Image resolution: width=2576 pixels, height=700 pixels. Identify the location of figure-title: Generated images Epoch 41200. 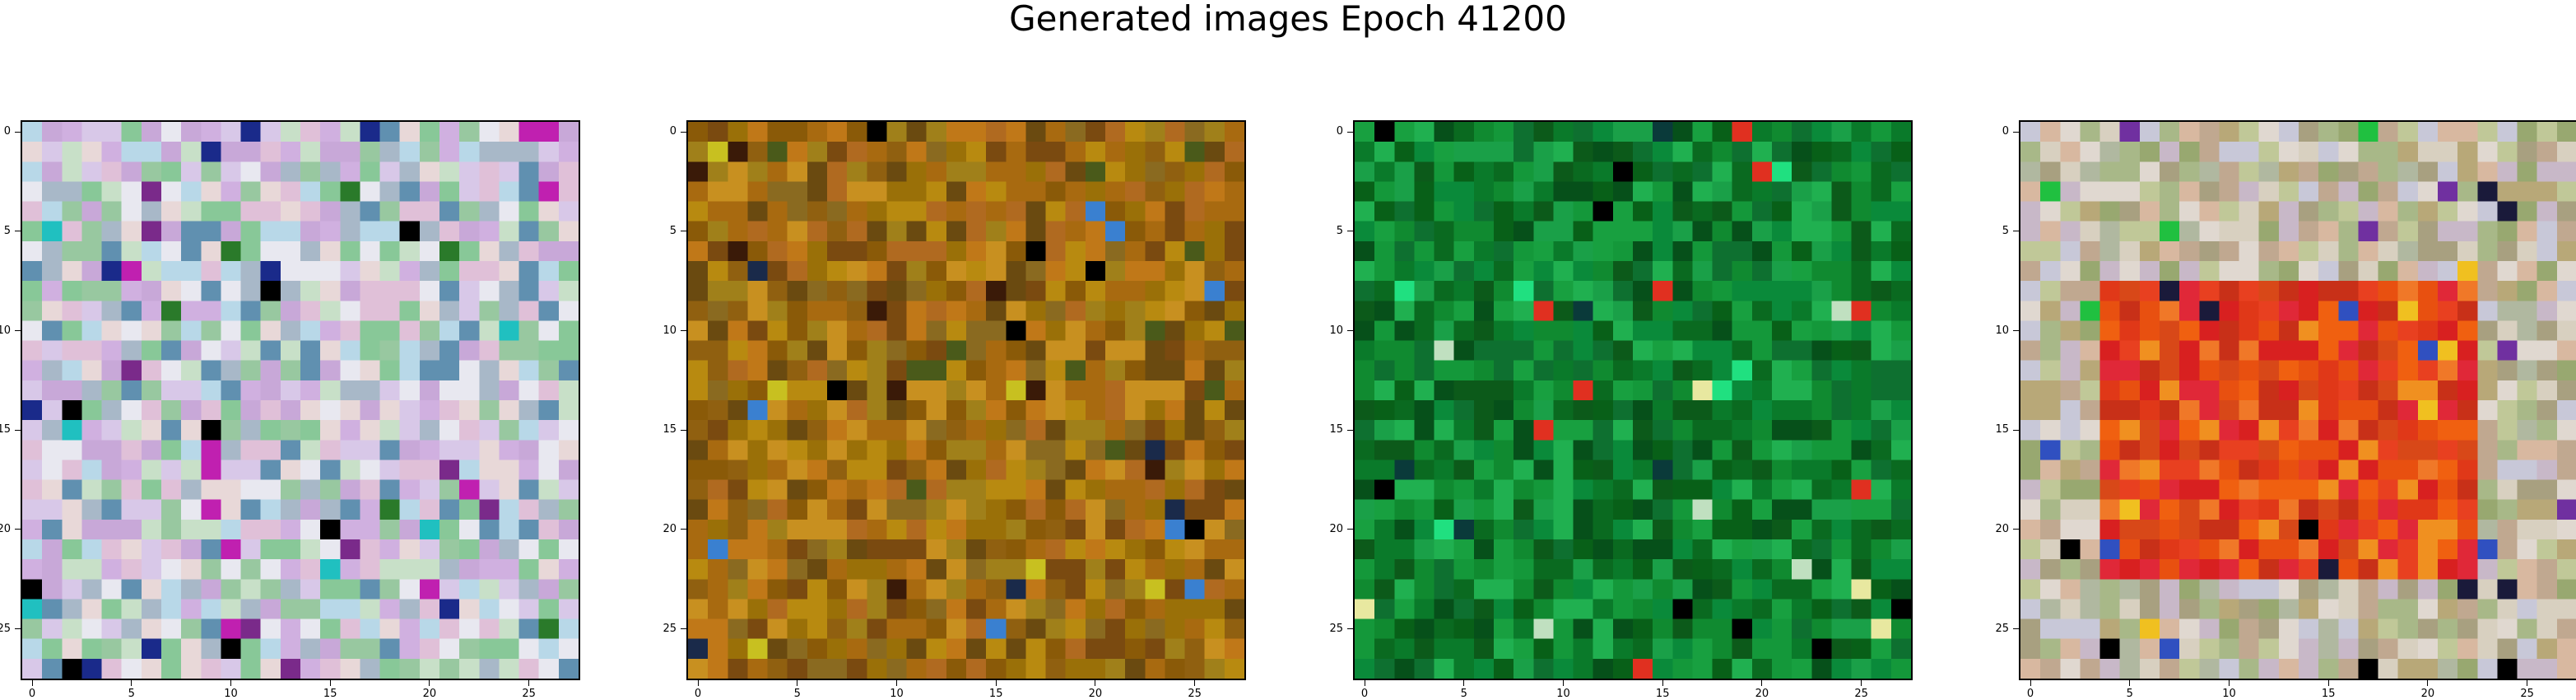
(1288, 19).